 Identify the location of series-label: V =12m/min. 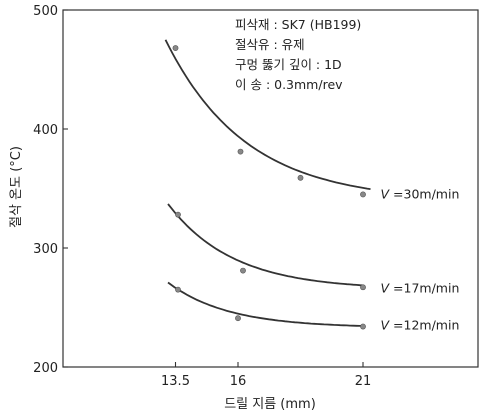
(420, 324).